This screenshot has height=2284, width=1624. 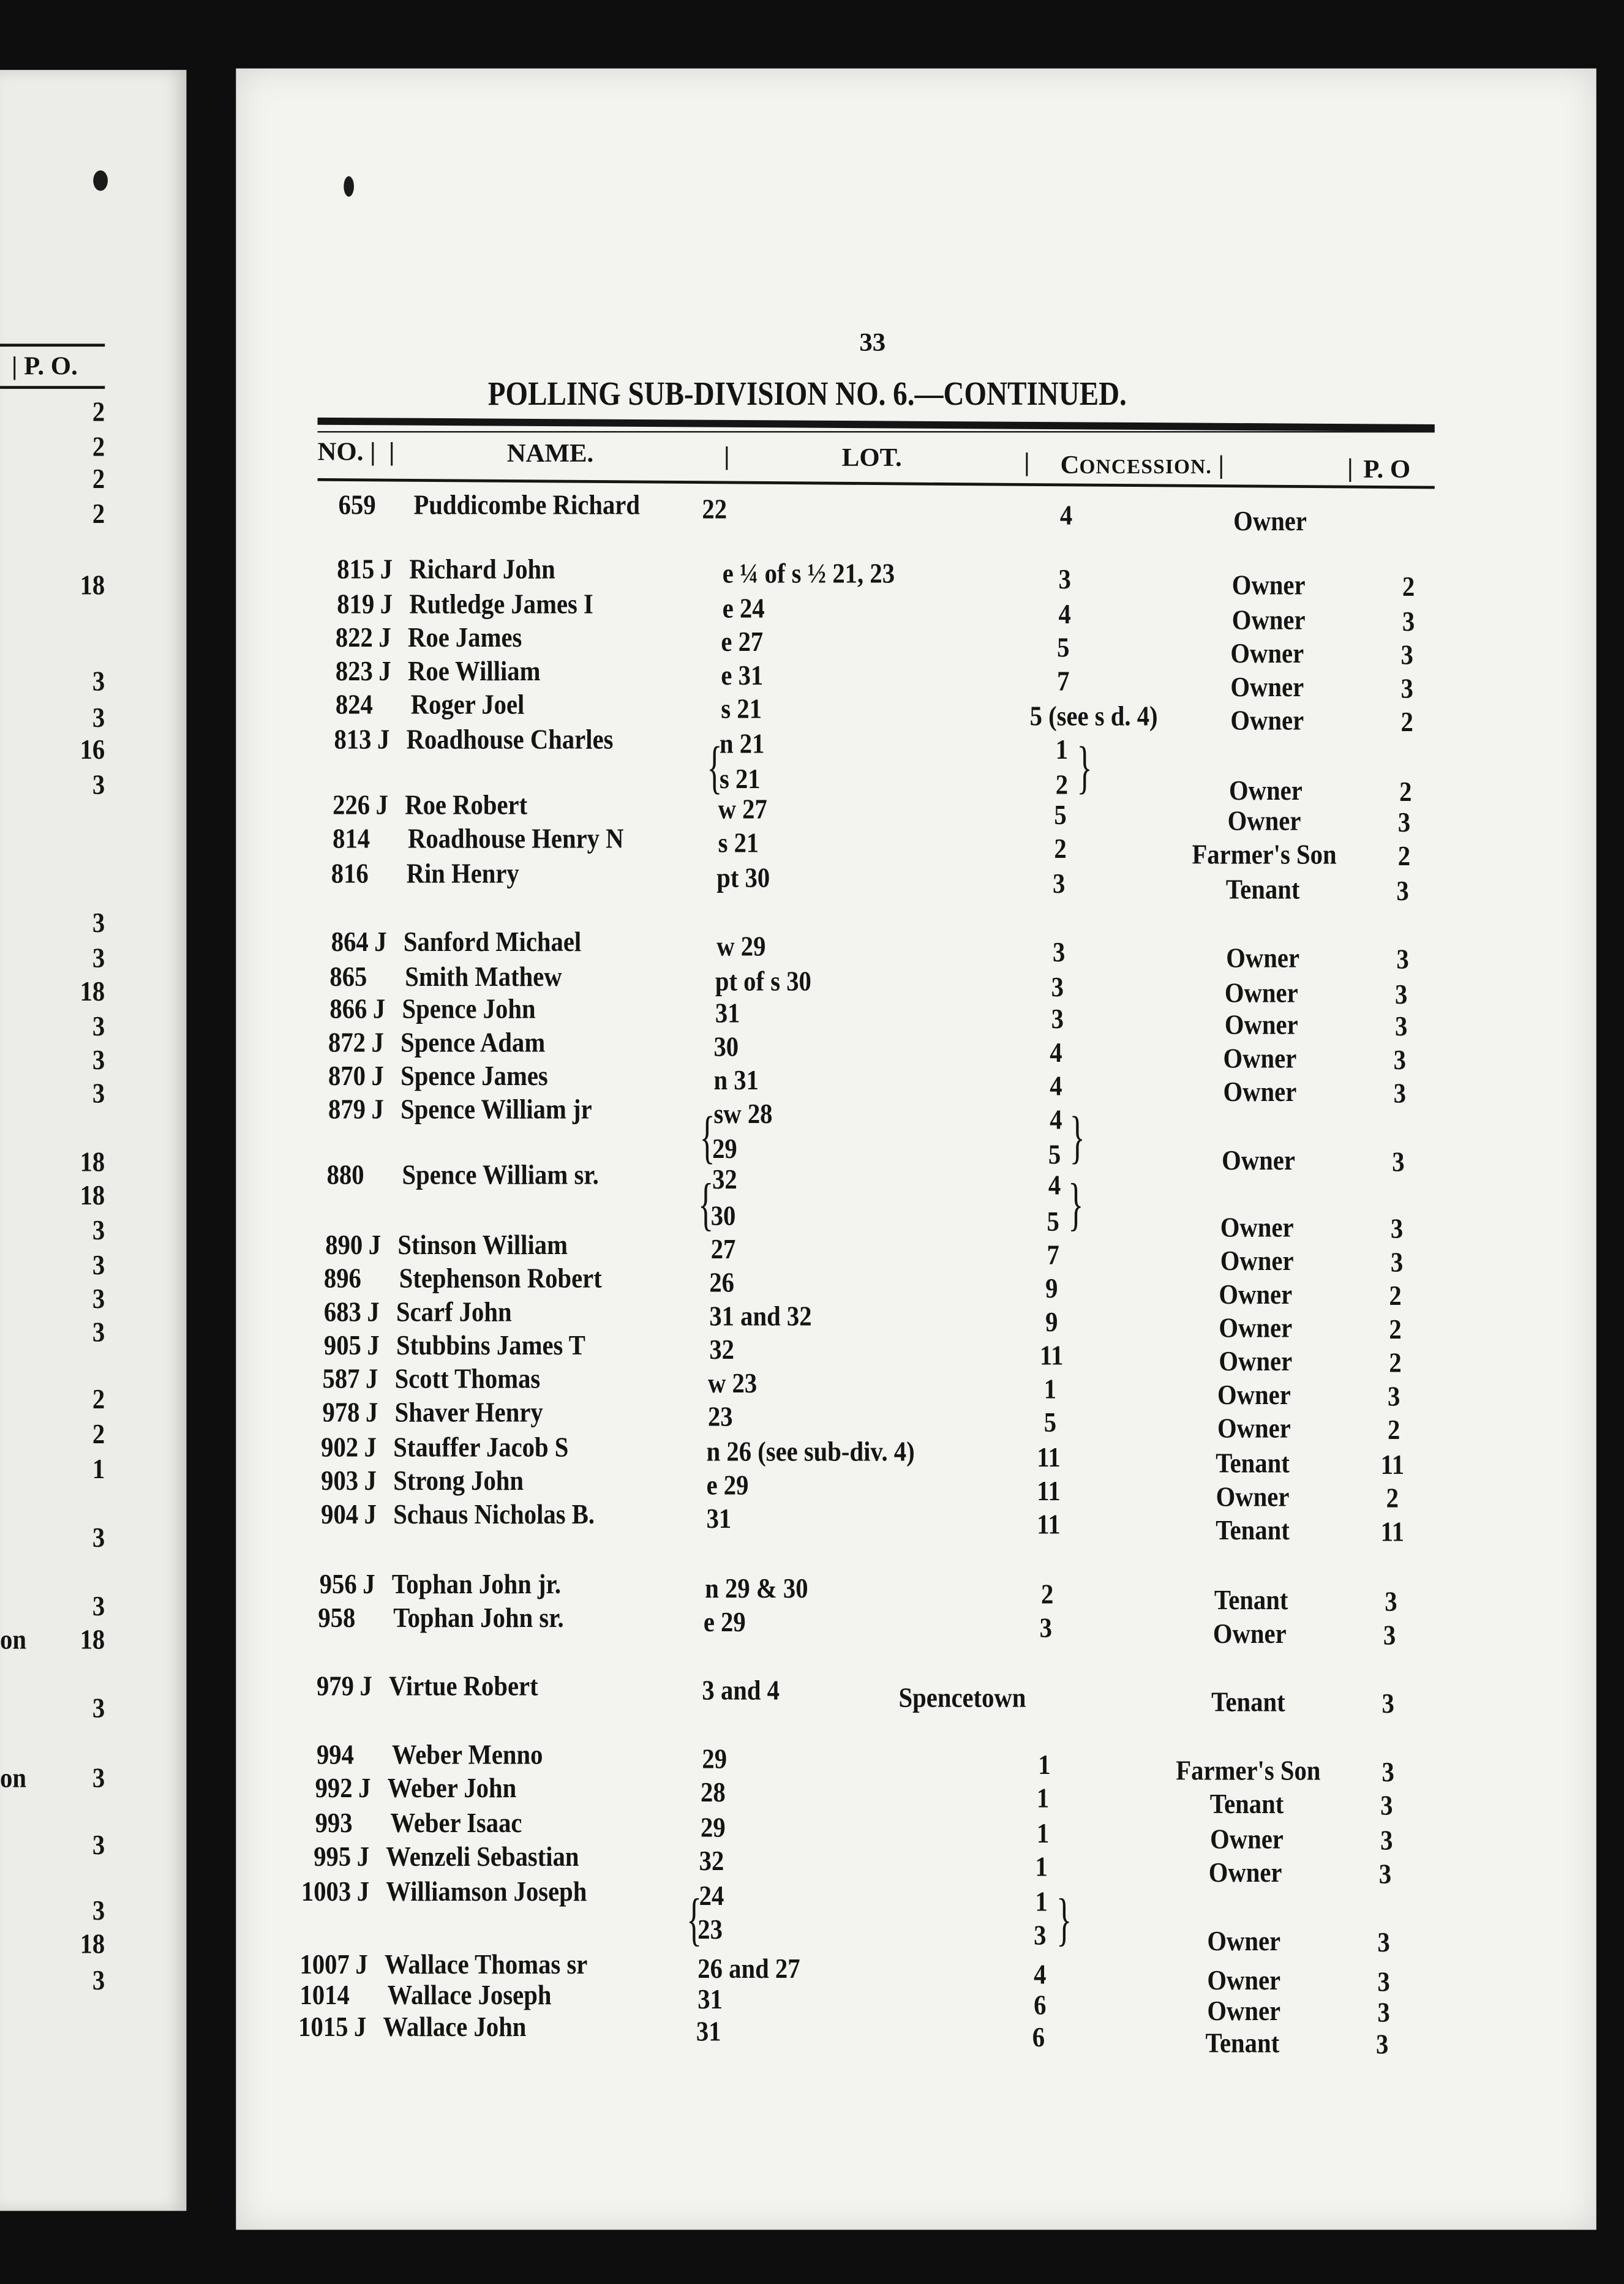 What do you see at coordinates (351, 840) in the screenshot?
I see `voter-number: 814` at bounding box center [351, 840].